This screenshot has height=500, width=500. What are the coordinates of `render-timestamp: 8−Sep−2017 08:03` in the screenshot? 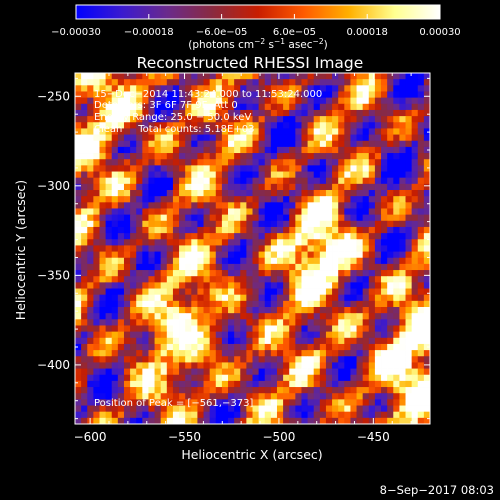 It's located at (437, 490).